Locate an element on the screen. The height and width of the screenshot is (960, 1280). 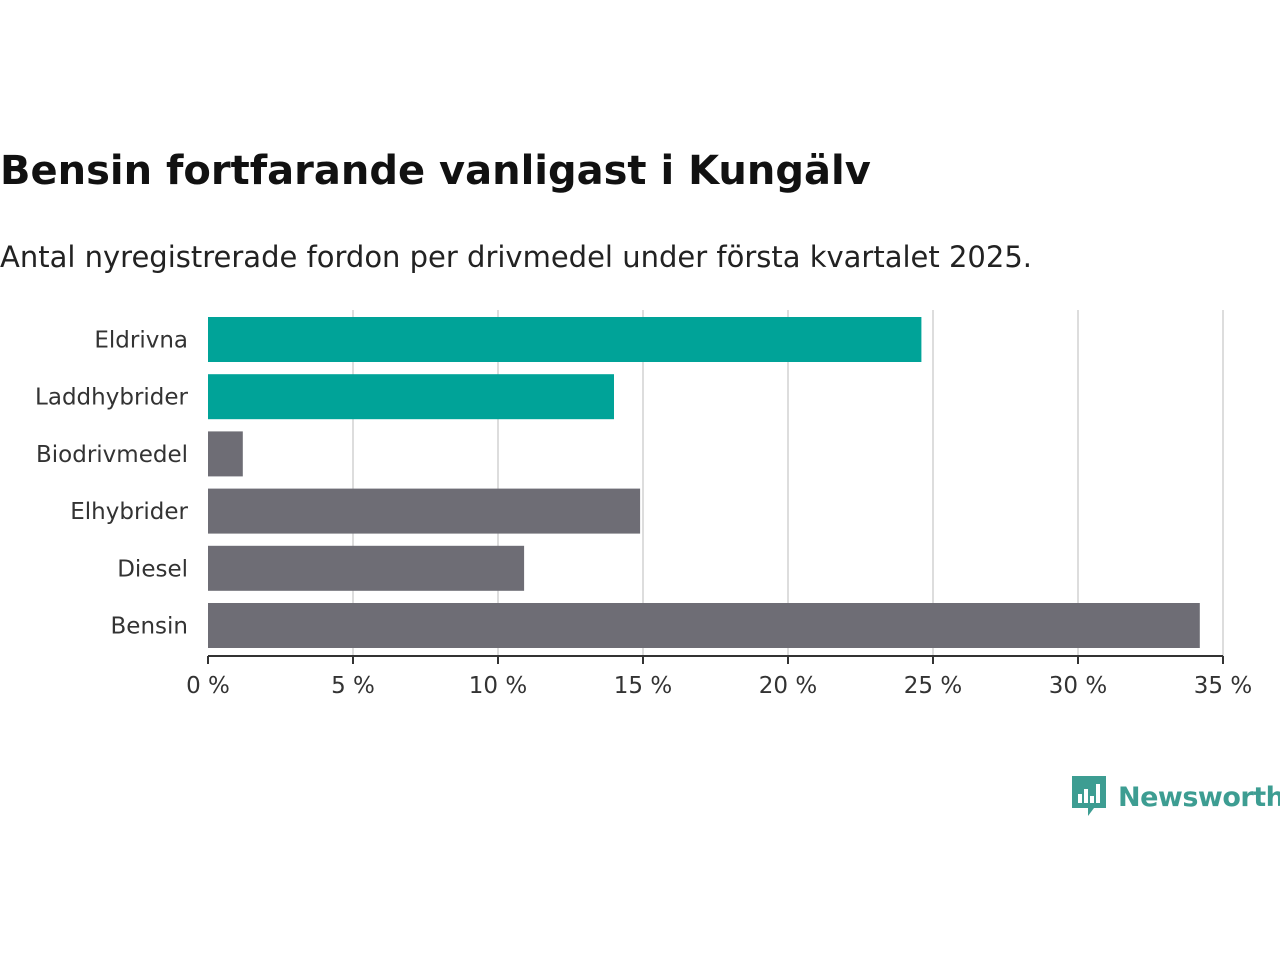
category-label: Elhybrider is located at coordinates (129, 512).